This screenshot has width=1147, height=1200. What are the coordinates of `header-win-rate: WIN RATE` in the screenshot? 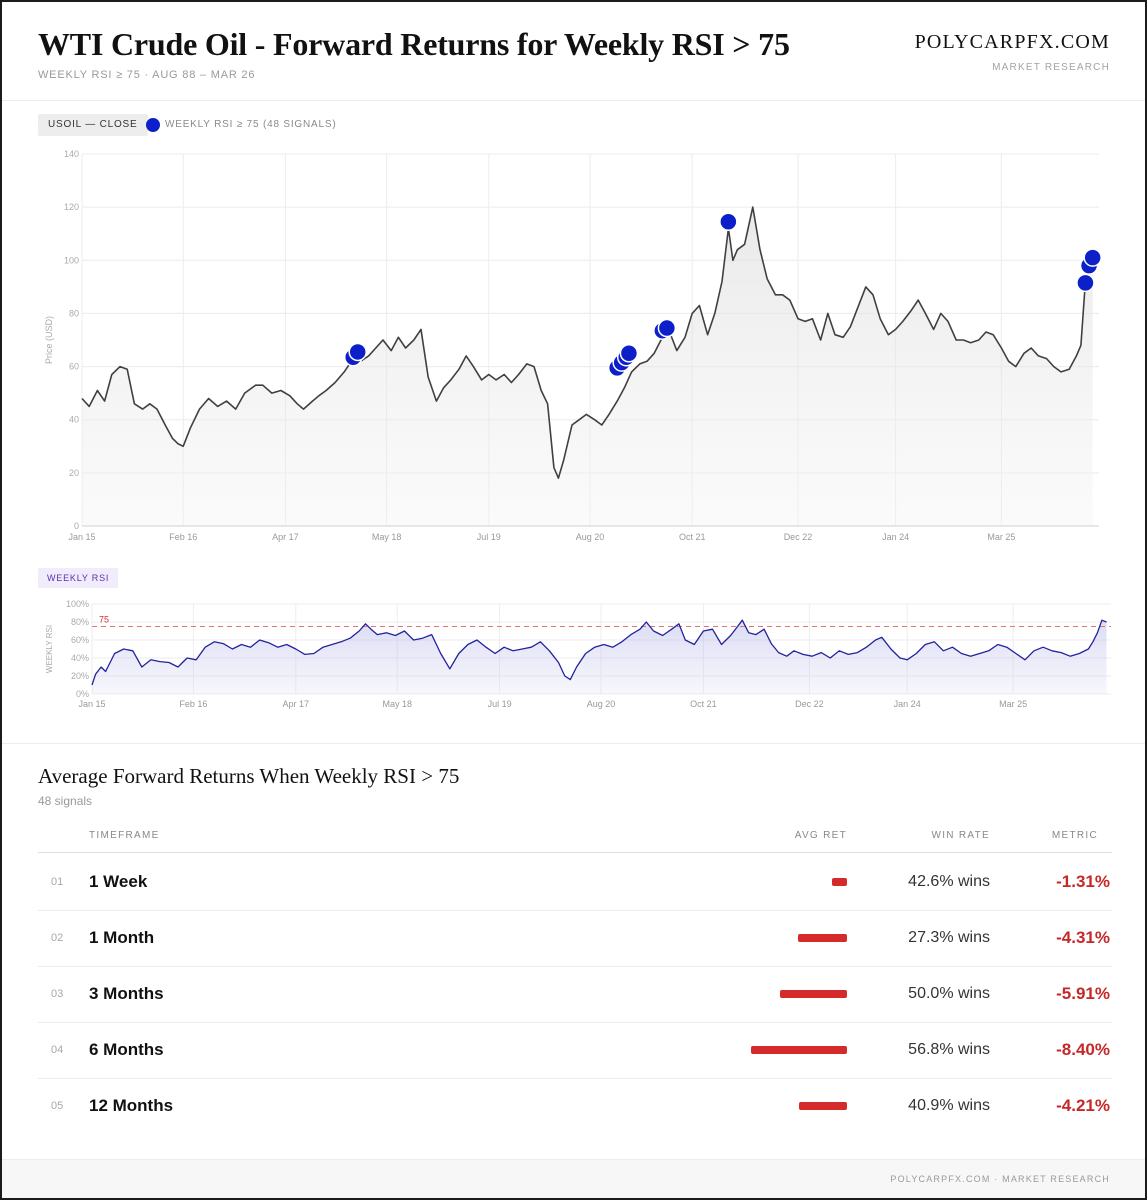 It's located at (960, 835).